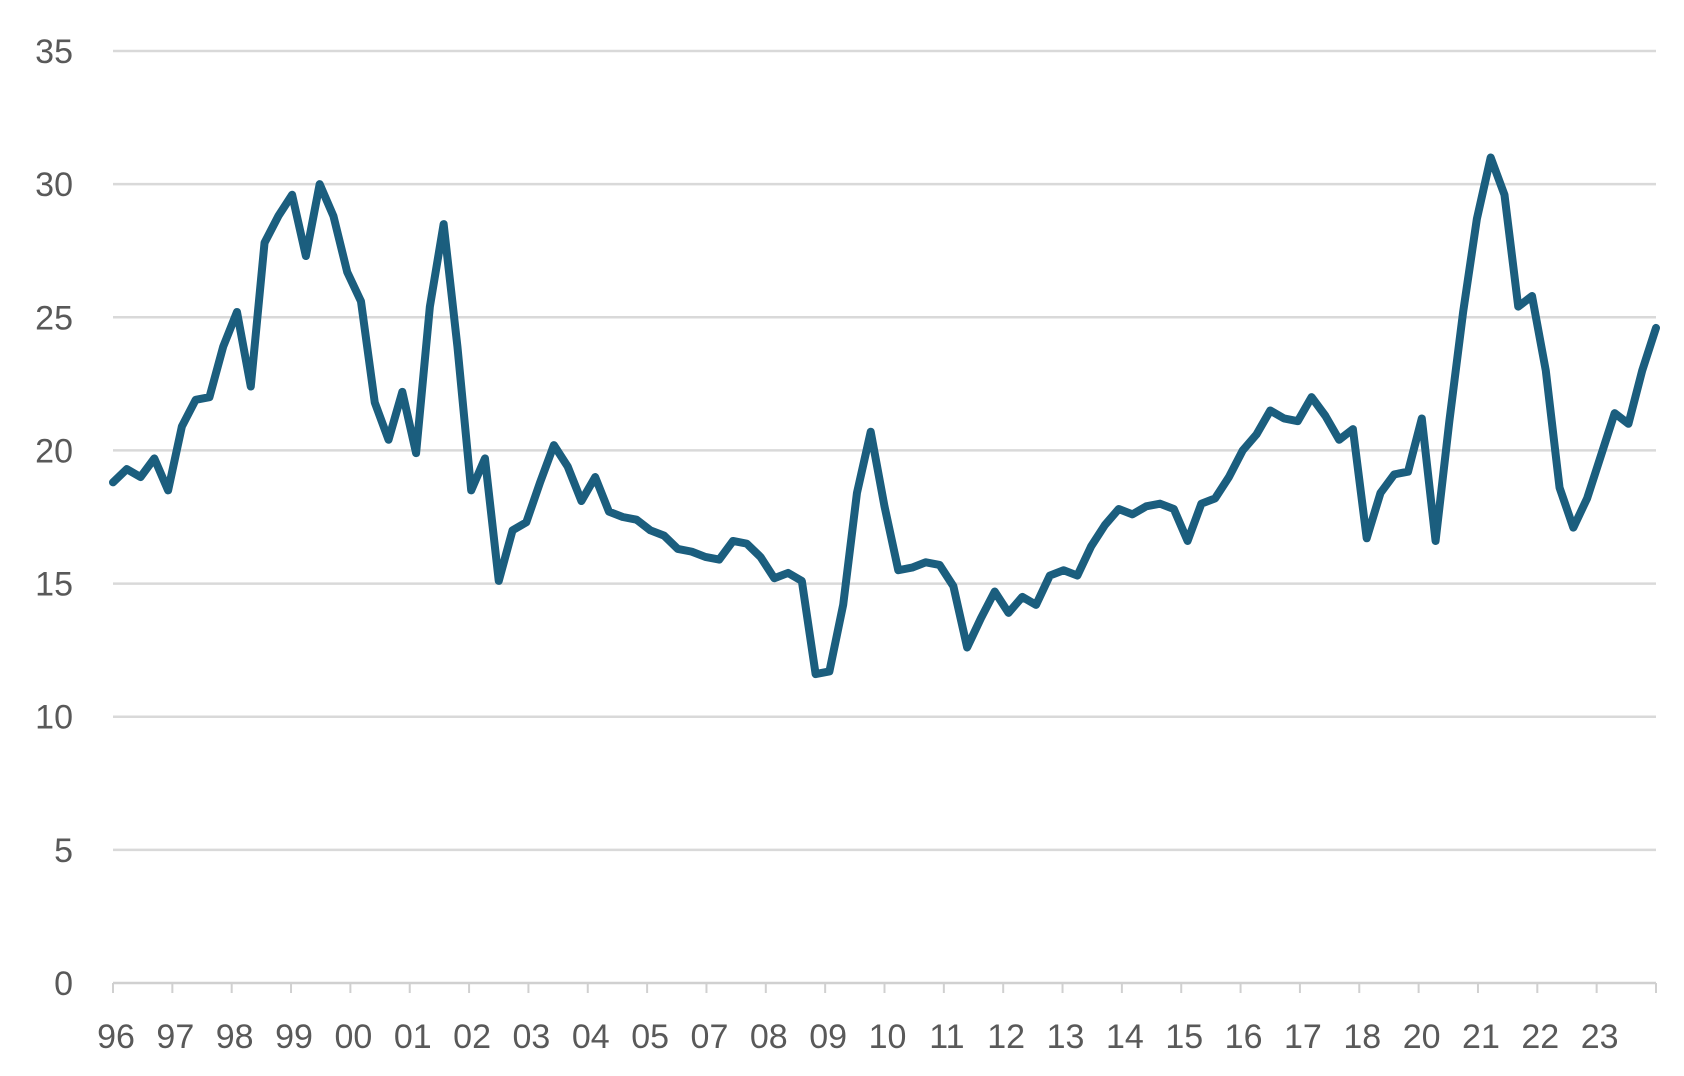 Image resolution: width=1684 pixels, height=1076 pixels. What do you see at coordinates (54, 185) in the screenshot?
I see `y-tick-label: 30` at bounding box center [54, 185].